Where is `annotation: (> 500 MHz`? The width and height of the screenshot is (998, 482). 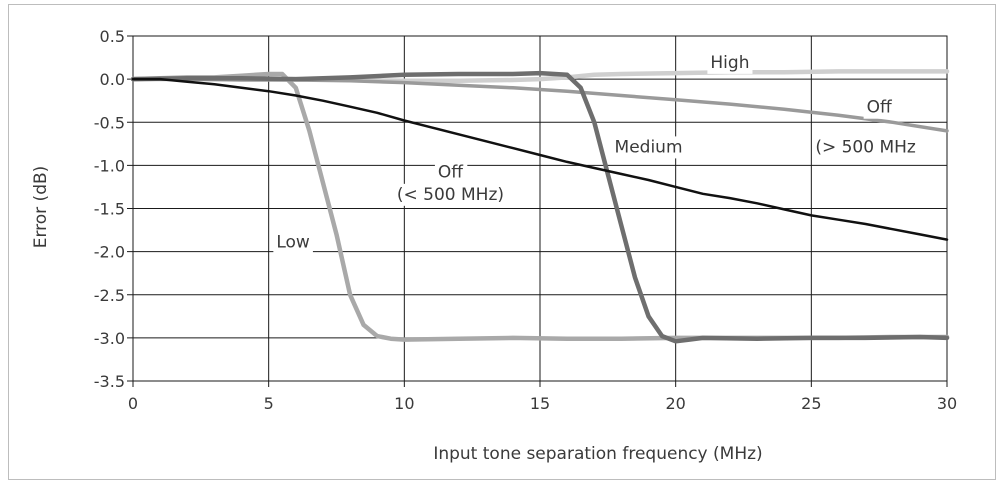 annotation: (> 500 MHz is located at coordinates (865, 147).